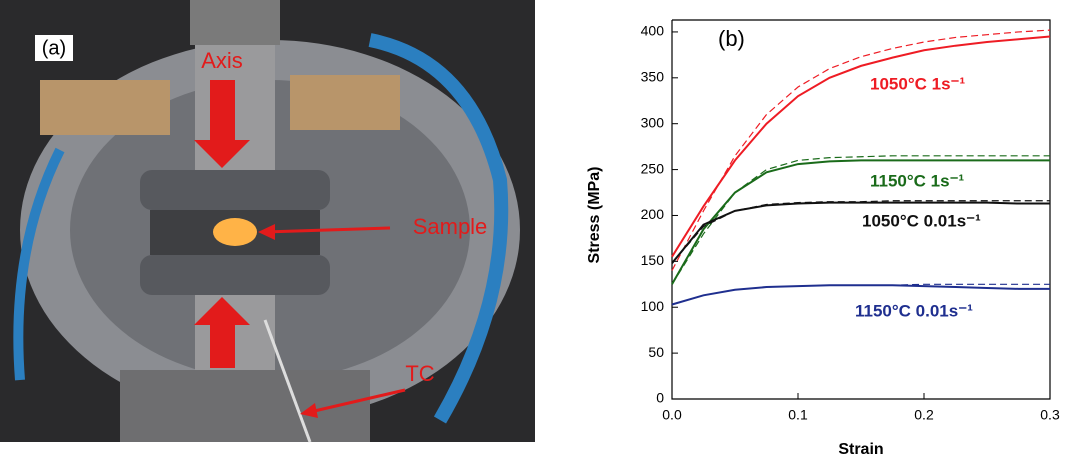  What do you see at coordinates (921, 220) in the screenshot?
I see `series-label: 1050°C 0.01s⁻¹` at bounding box center [921, 220].